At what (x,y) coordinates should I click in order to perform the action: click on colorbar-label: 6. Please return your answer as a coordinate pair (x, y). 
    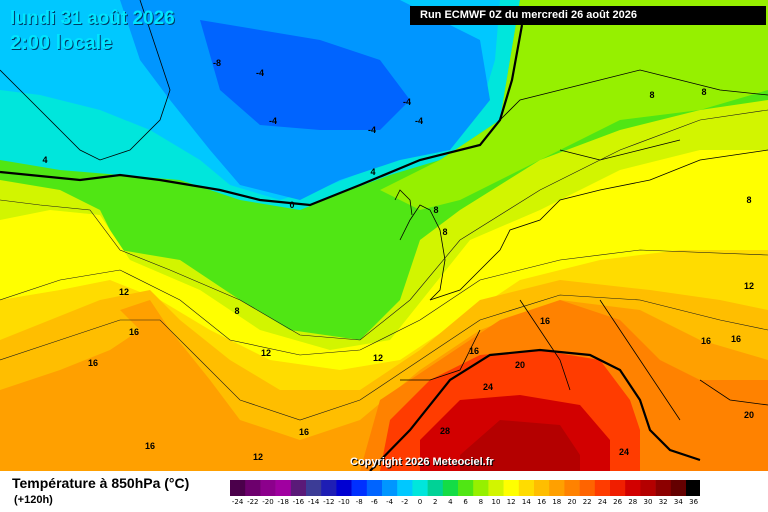
    Looking at the image, I should click on (465, 502).